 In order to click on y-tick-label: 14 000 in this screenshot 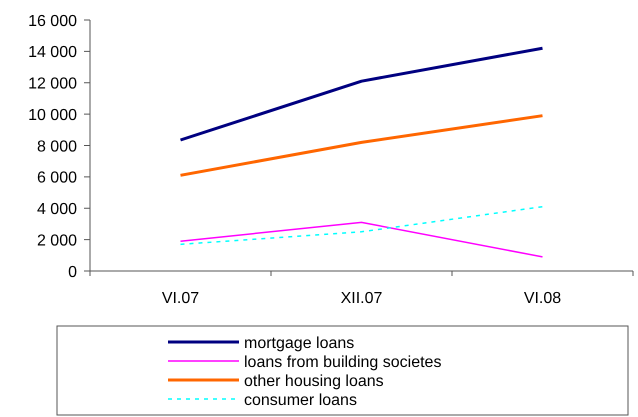, I will do `click(53, 53)`.